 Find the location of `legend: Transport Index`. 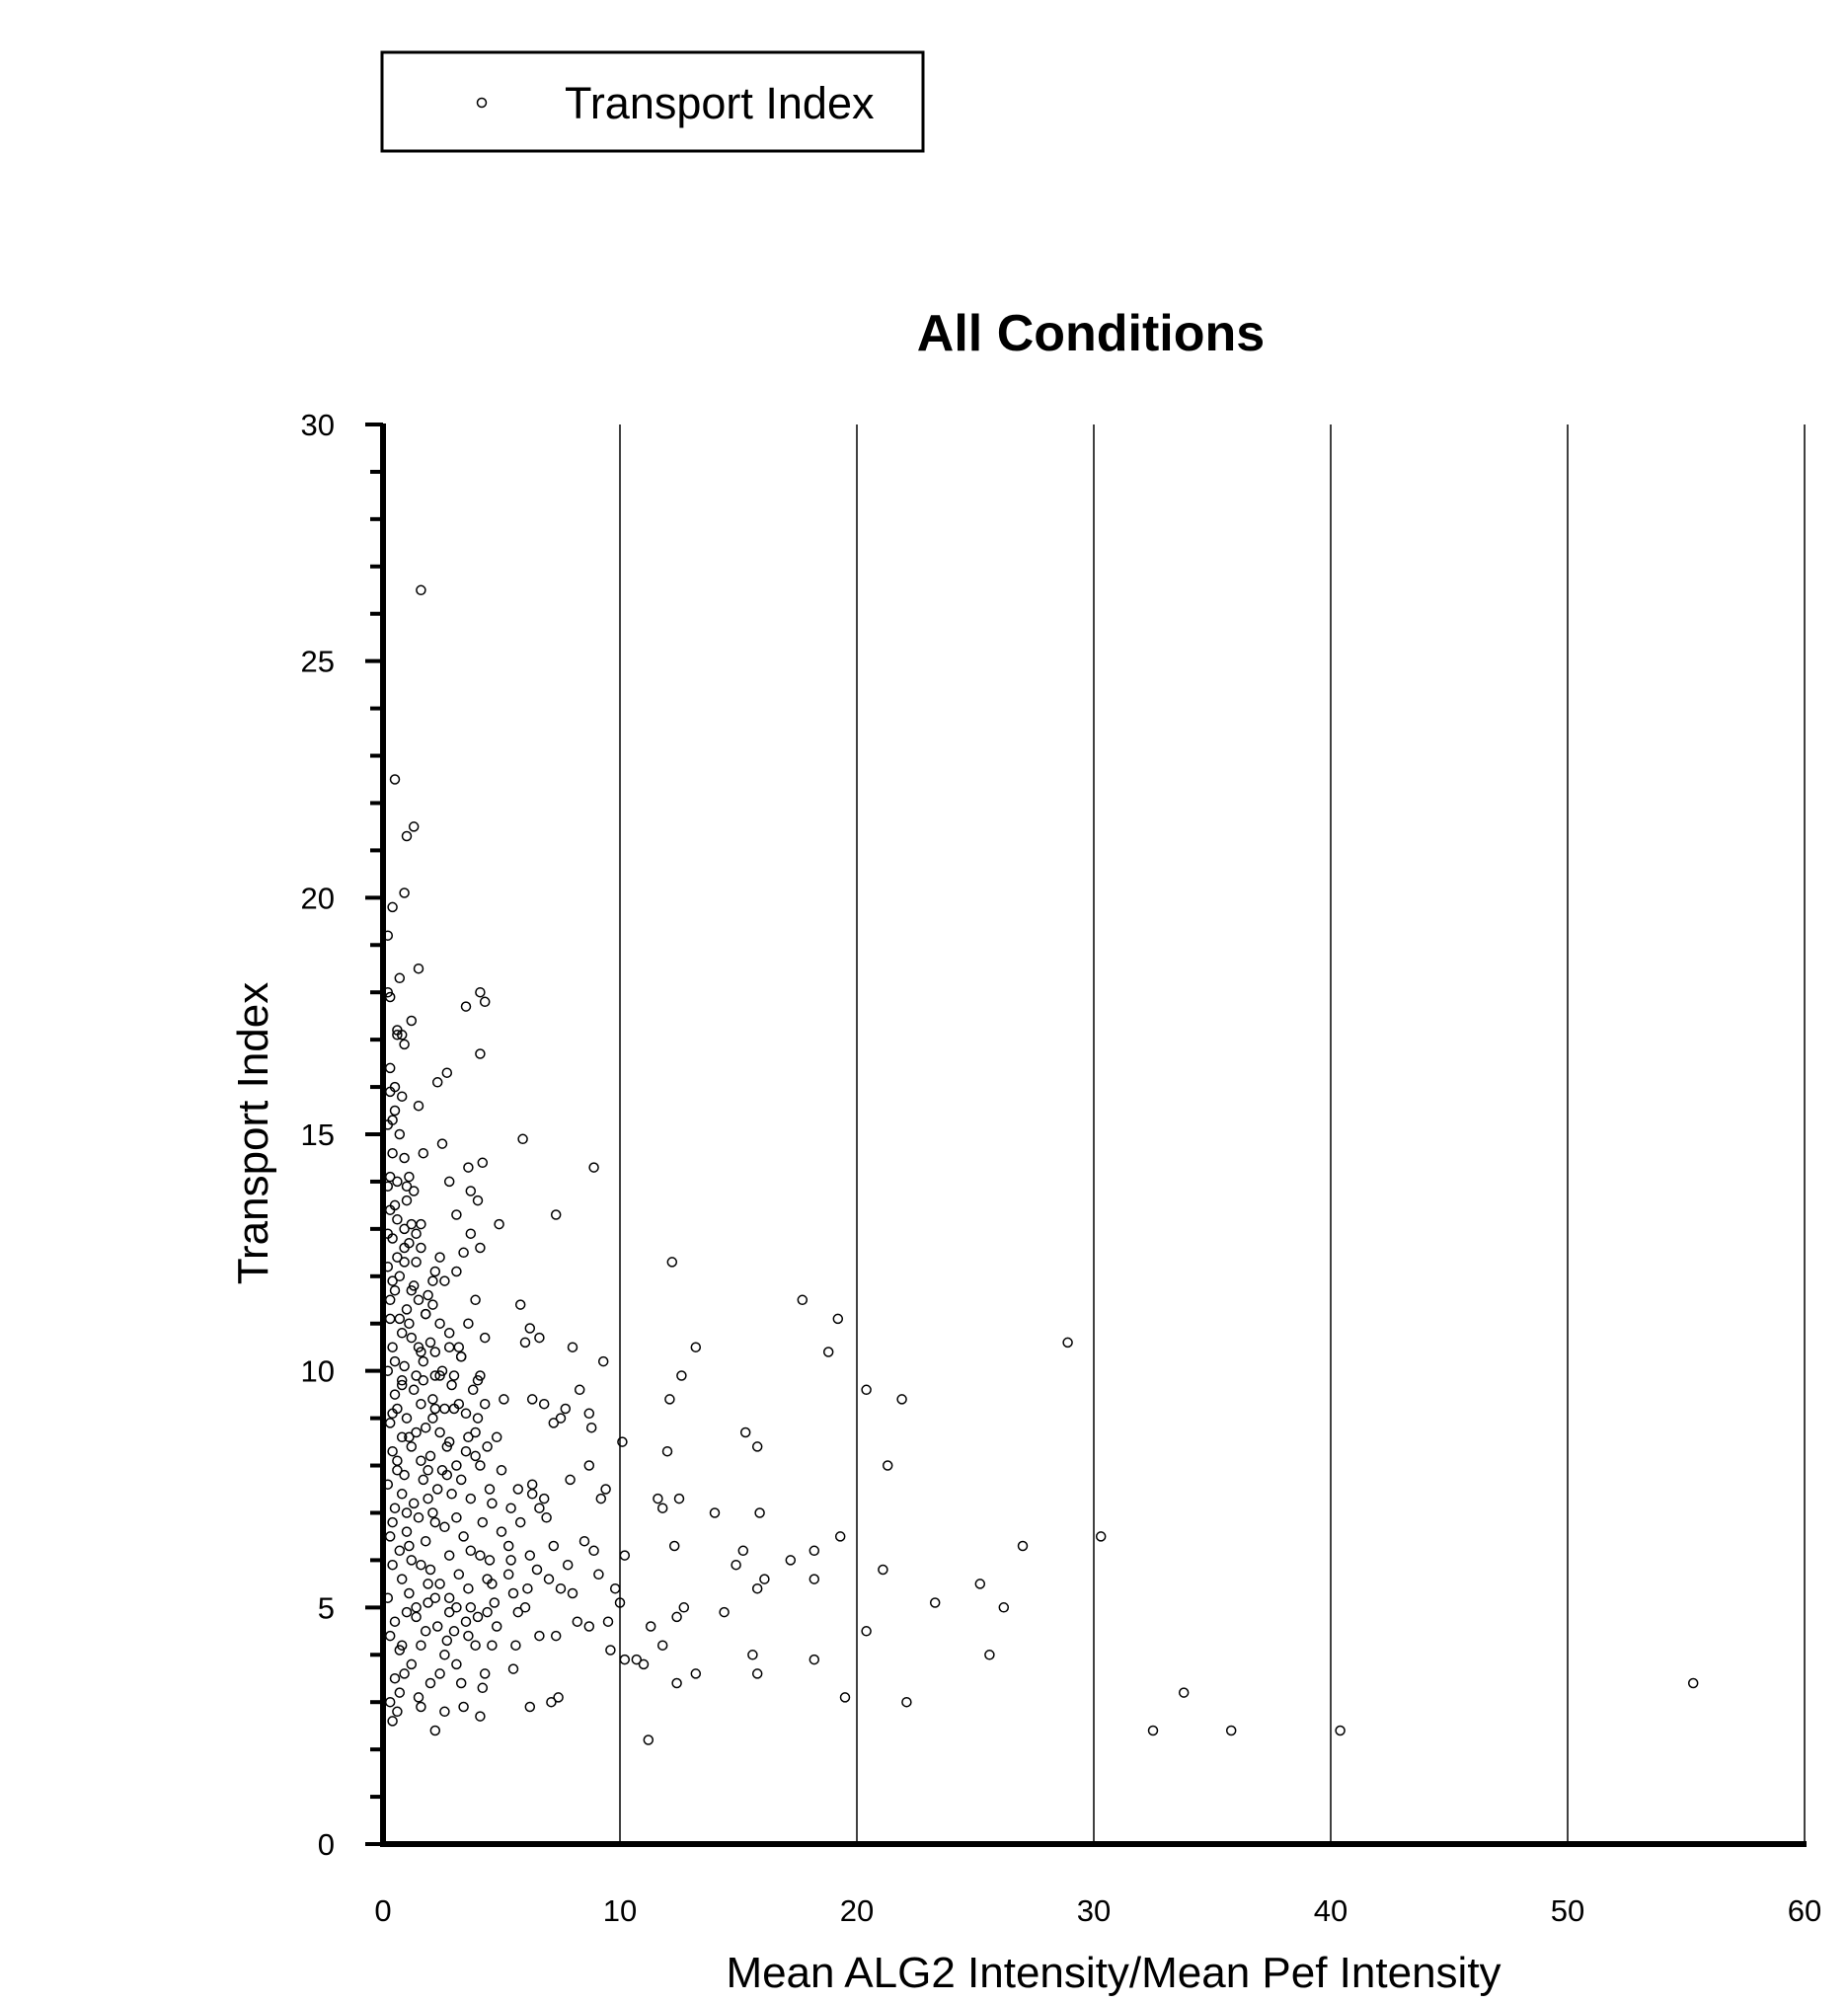

legend: Transport Index is located at coordinates (652, 102).